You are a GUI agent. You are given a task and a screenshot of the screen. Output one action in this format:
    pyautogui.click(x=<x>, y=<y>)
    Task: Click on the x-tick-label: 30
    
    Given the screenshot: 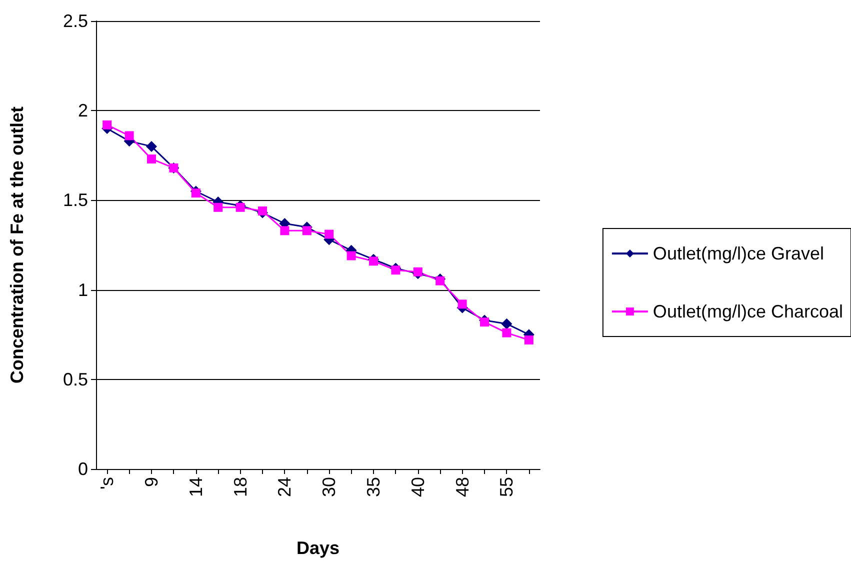 What is the action you would take?
    pyautogui.click(x=329, y=487)
    